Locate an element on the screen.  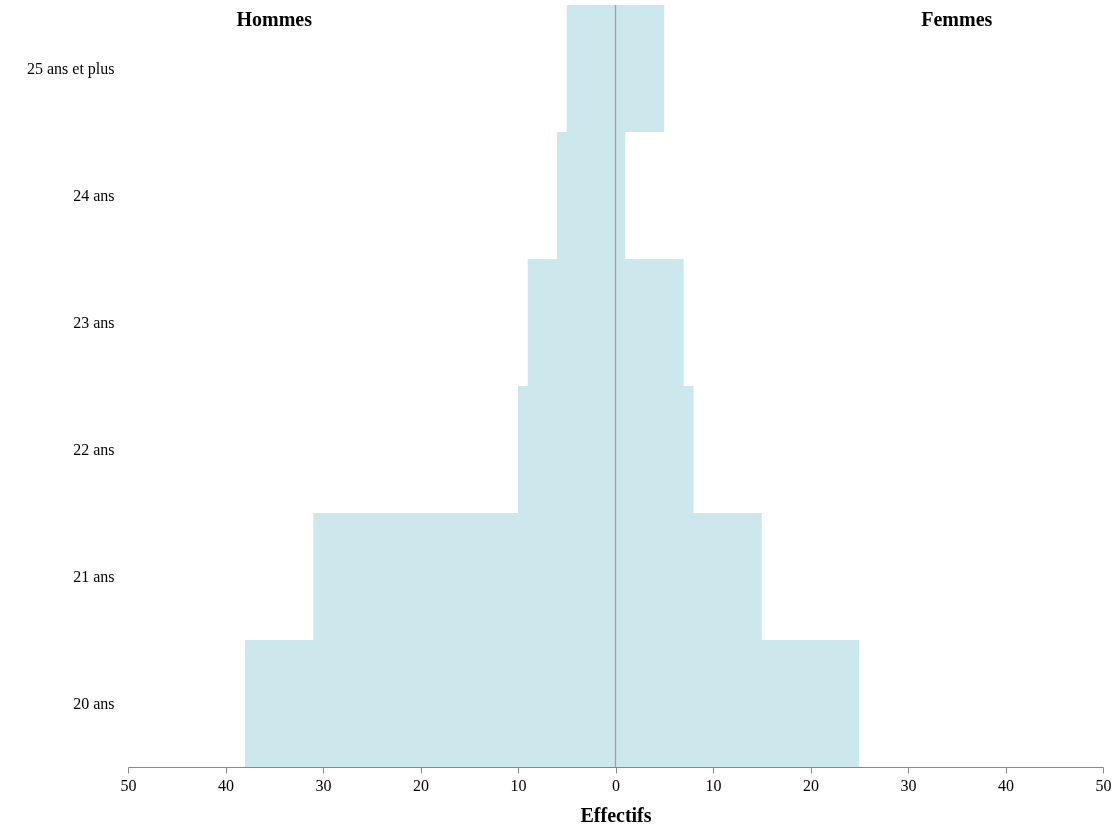
y-tick-label: 22 ans is located at coordinates (94, 449).